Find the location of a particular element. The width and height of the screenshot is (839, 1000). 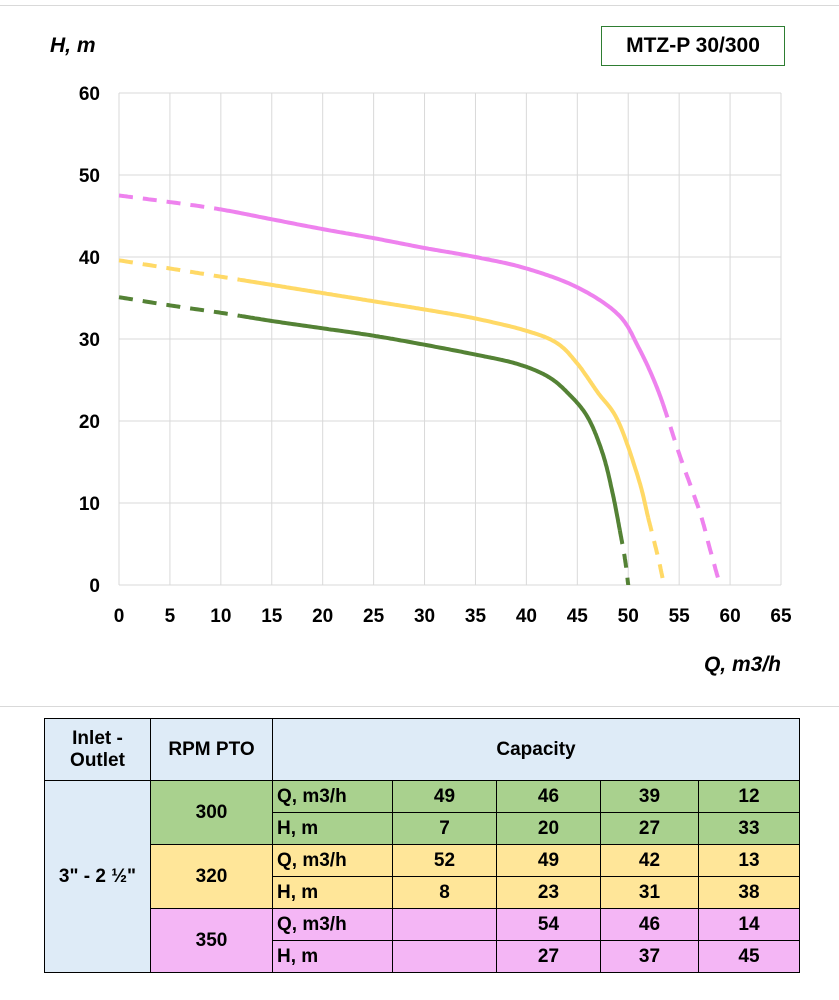

table-cell: 39 is located at coordinates (649, 796).